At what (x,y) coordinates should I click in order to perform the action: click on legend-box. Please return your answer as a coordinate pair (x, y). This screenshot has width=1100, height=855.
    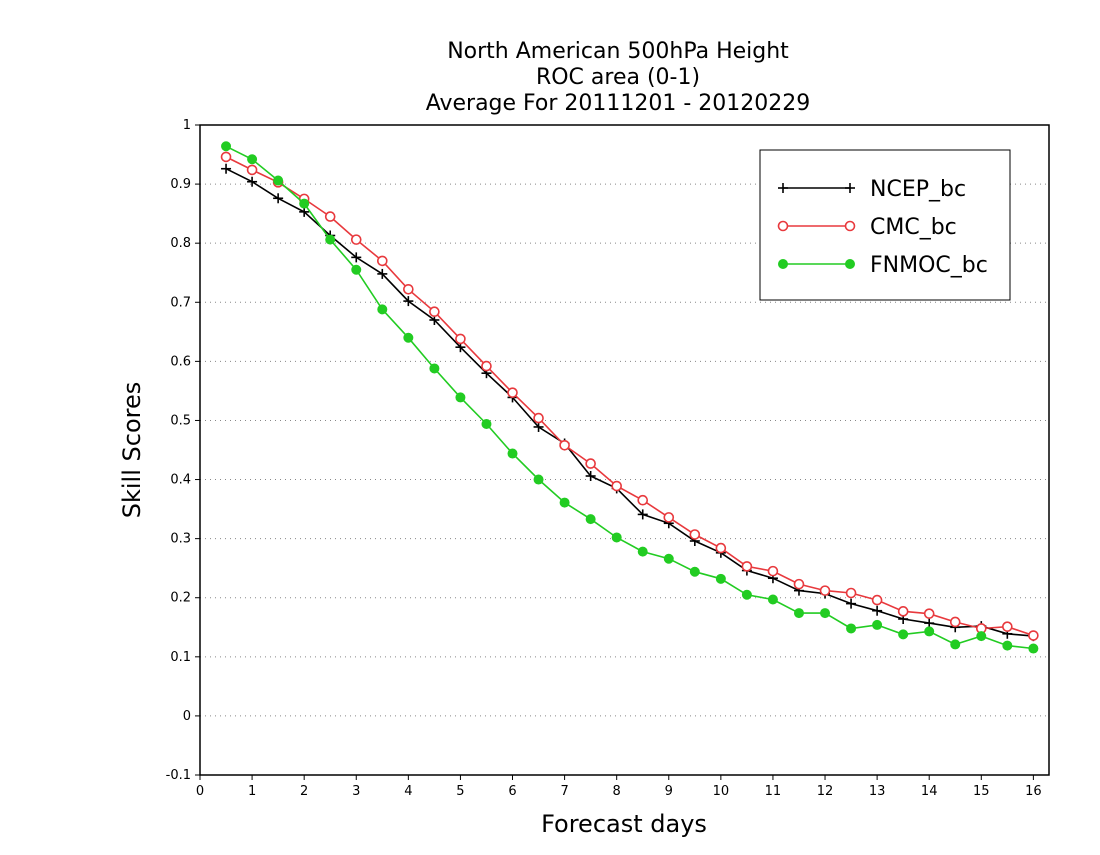
    Looking at the image, I should click on (885, 225).